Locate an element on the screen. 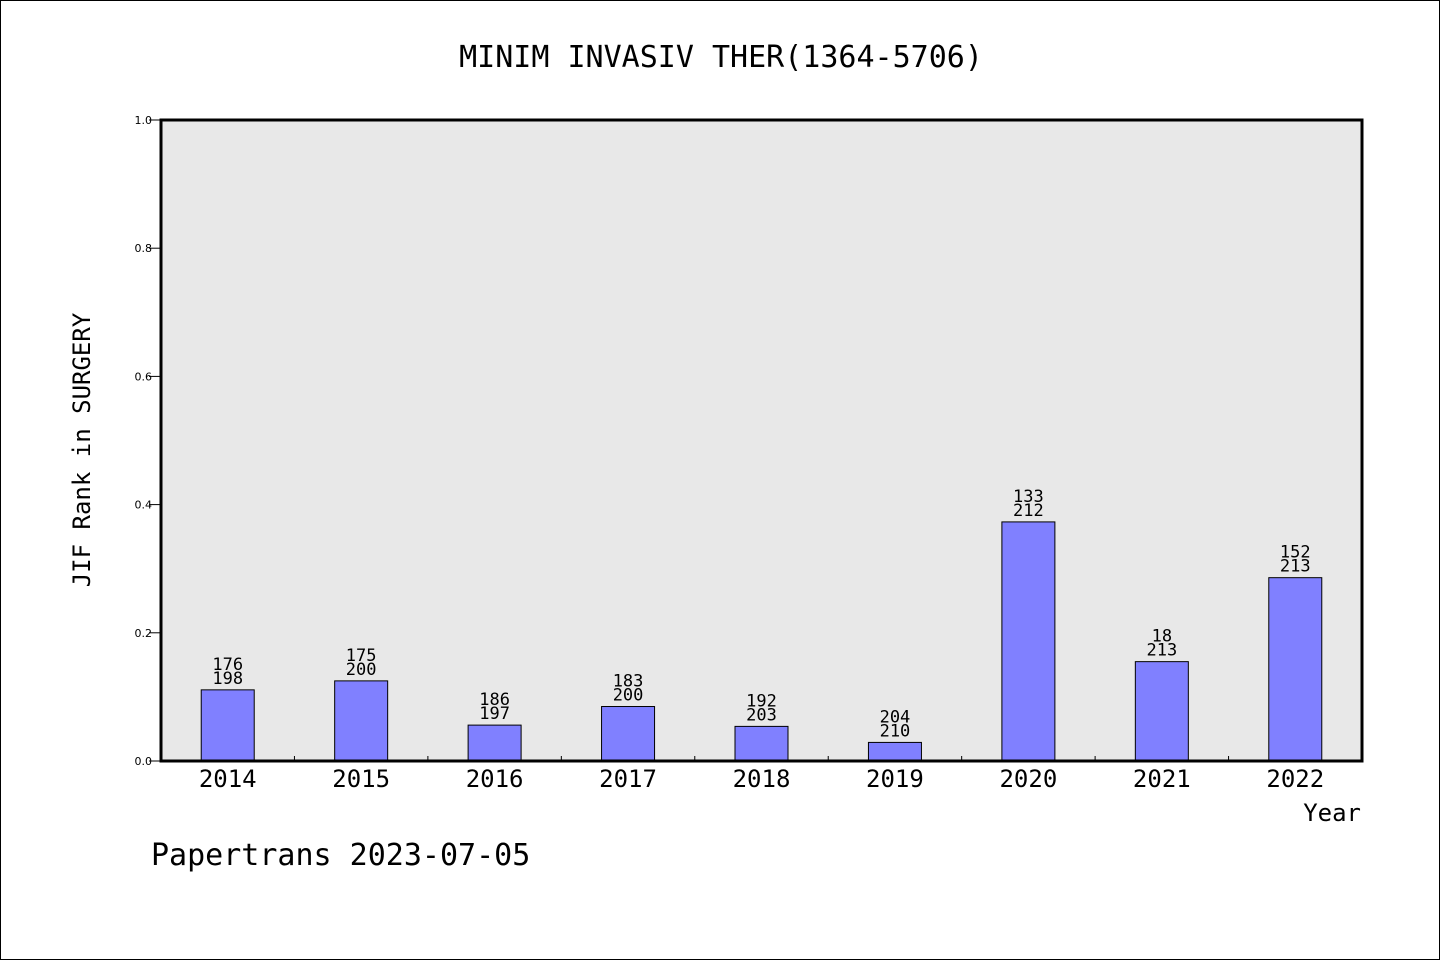 The width and height of the screenshot is (1440, 961). bar-rank-label: 204 is located at coordinates (895, 717).